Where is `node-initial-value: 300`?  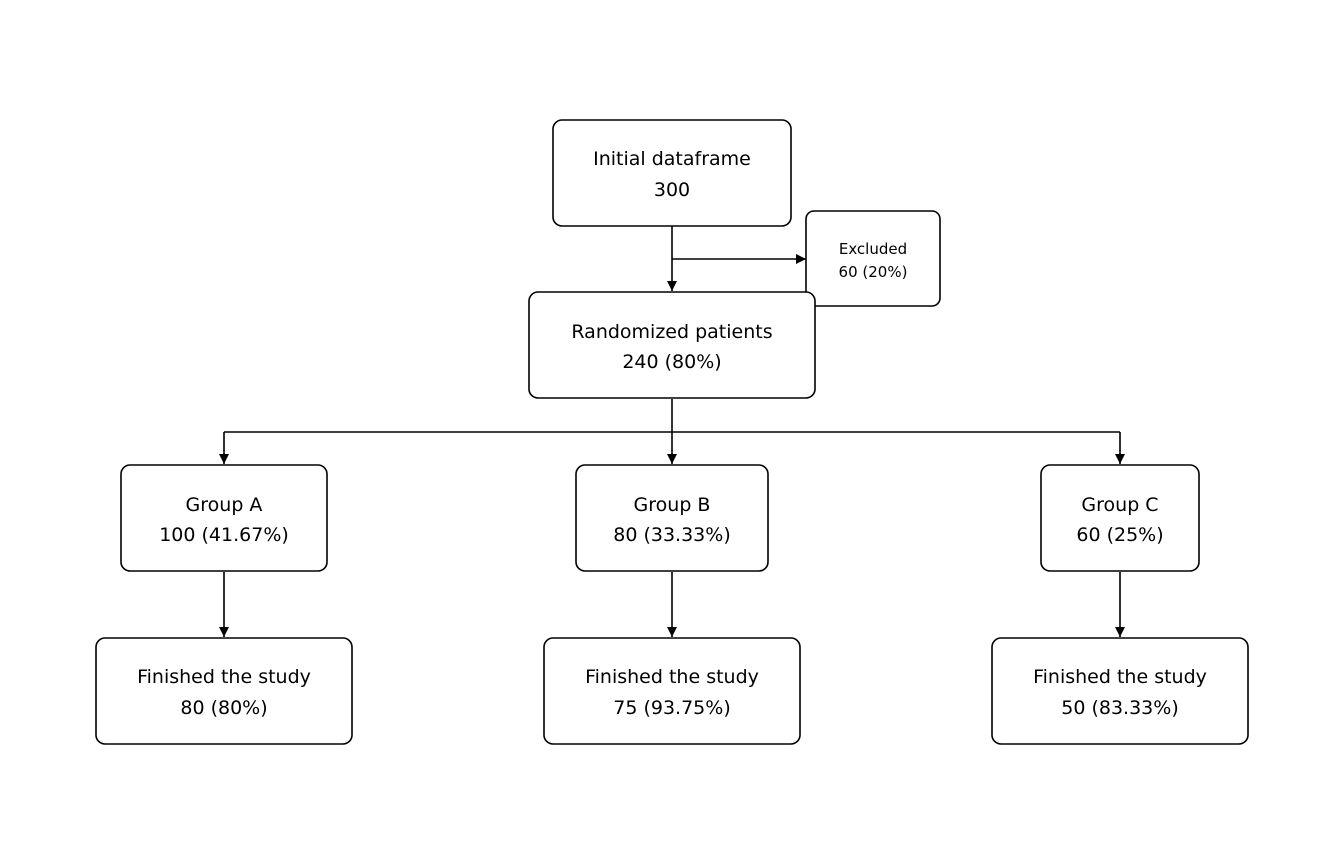
node-initial-value: 300 is located at coordinates (672, 190).